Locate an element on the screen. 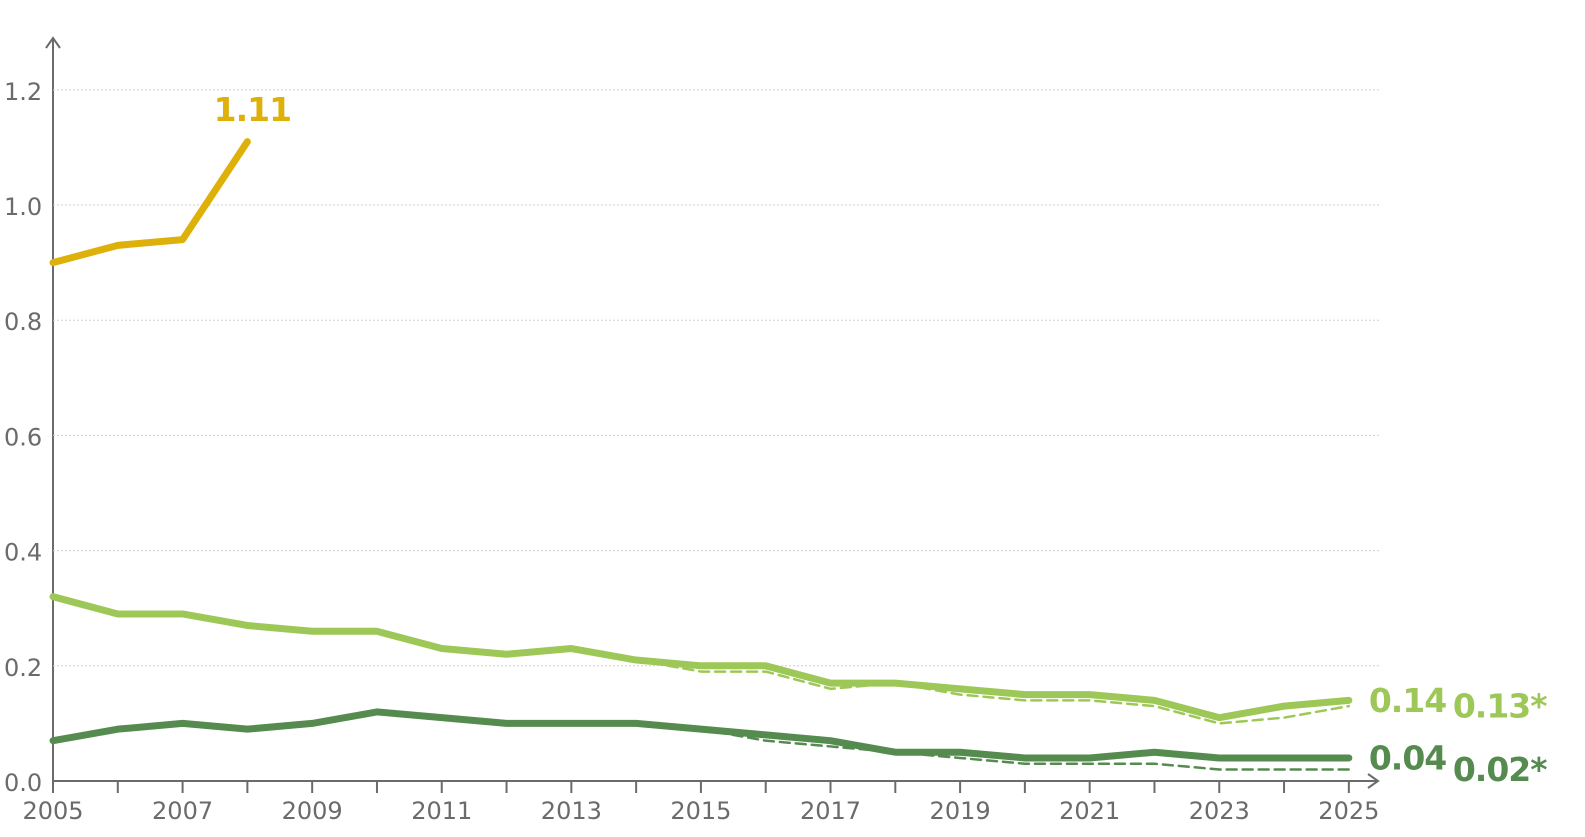  x-tick-label: 2025 is located at coordinates (1348, 811).